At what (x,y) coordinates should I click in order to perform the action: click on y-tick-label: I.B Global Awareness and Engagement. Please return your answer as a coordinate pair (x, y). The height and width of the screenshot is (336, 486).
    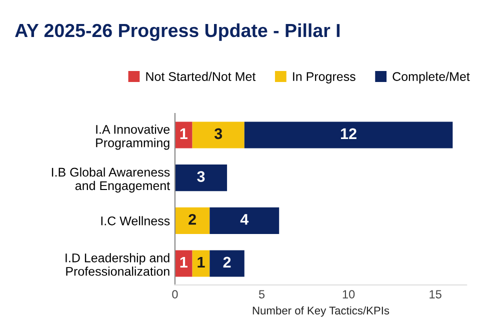
    Looking at the image, I should click on (111, 180).